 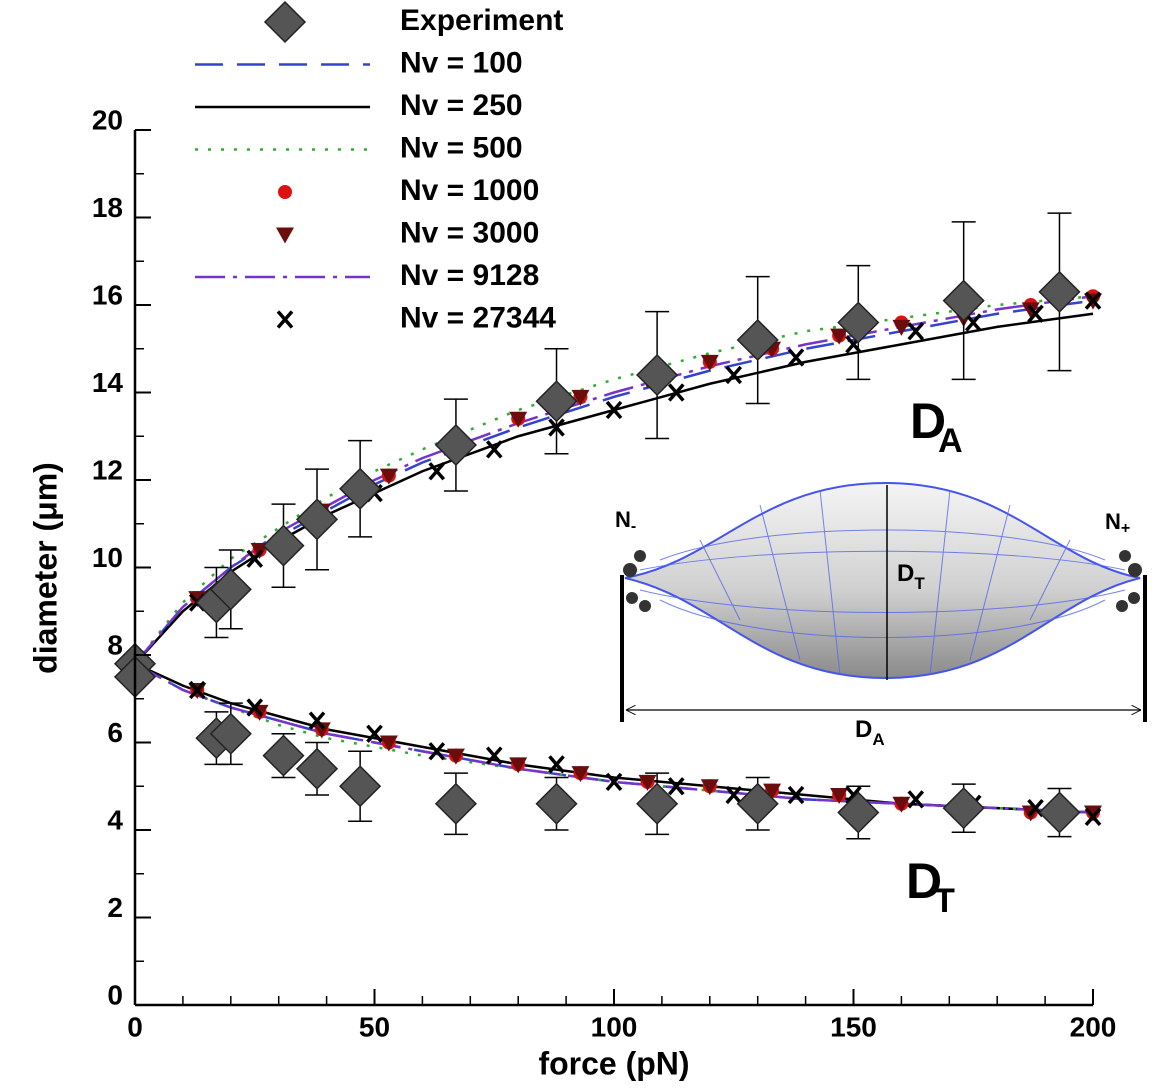 What do you see at coordinates (1117, 523) in the screenshot?
I see `right-label: N+` at bounding box center [1117, 523].